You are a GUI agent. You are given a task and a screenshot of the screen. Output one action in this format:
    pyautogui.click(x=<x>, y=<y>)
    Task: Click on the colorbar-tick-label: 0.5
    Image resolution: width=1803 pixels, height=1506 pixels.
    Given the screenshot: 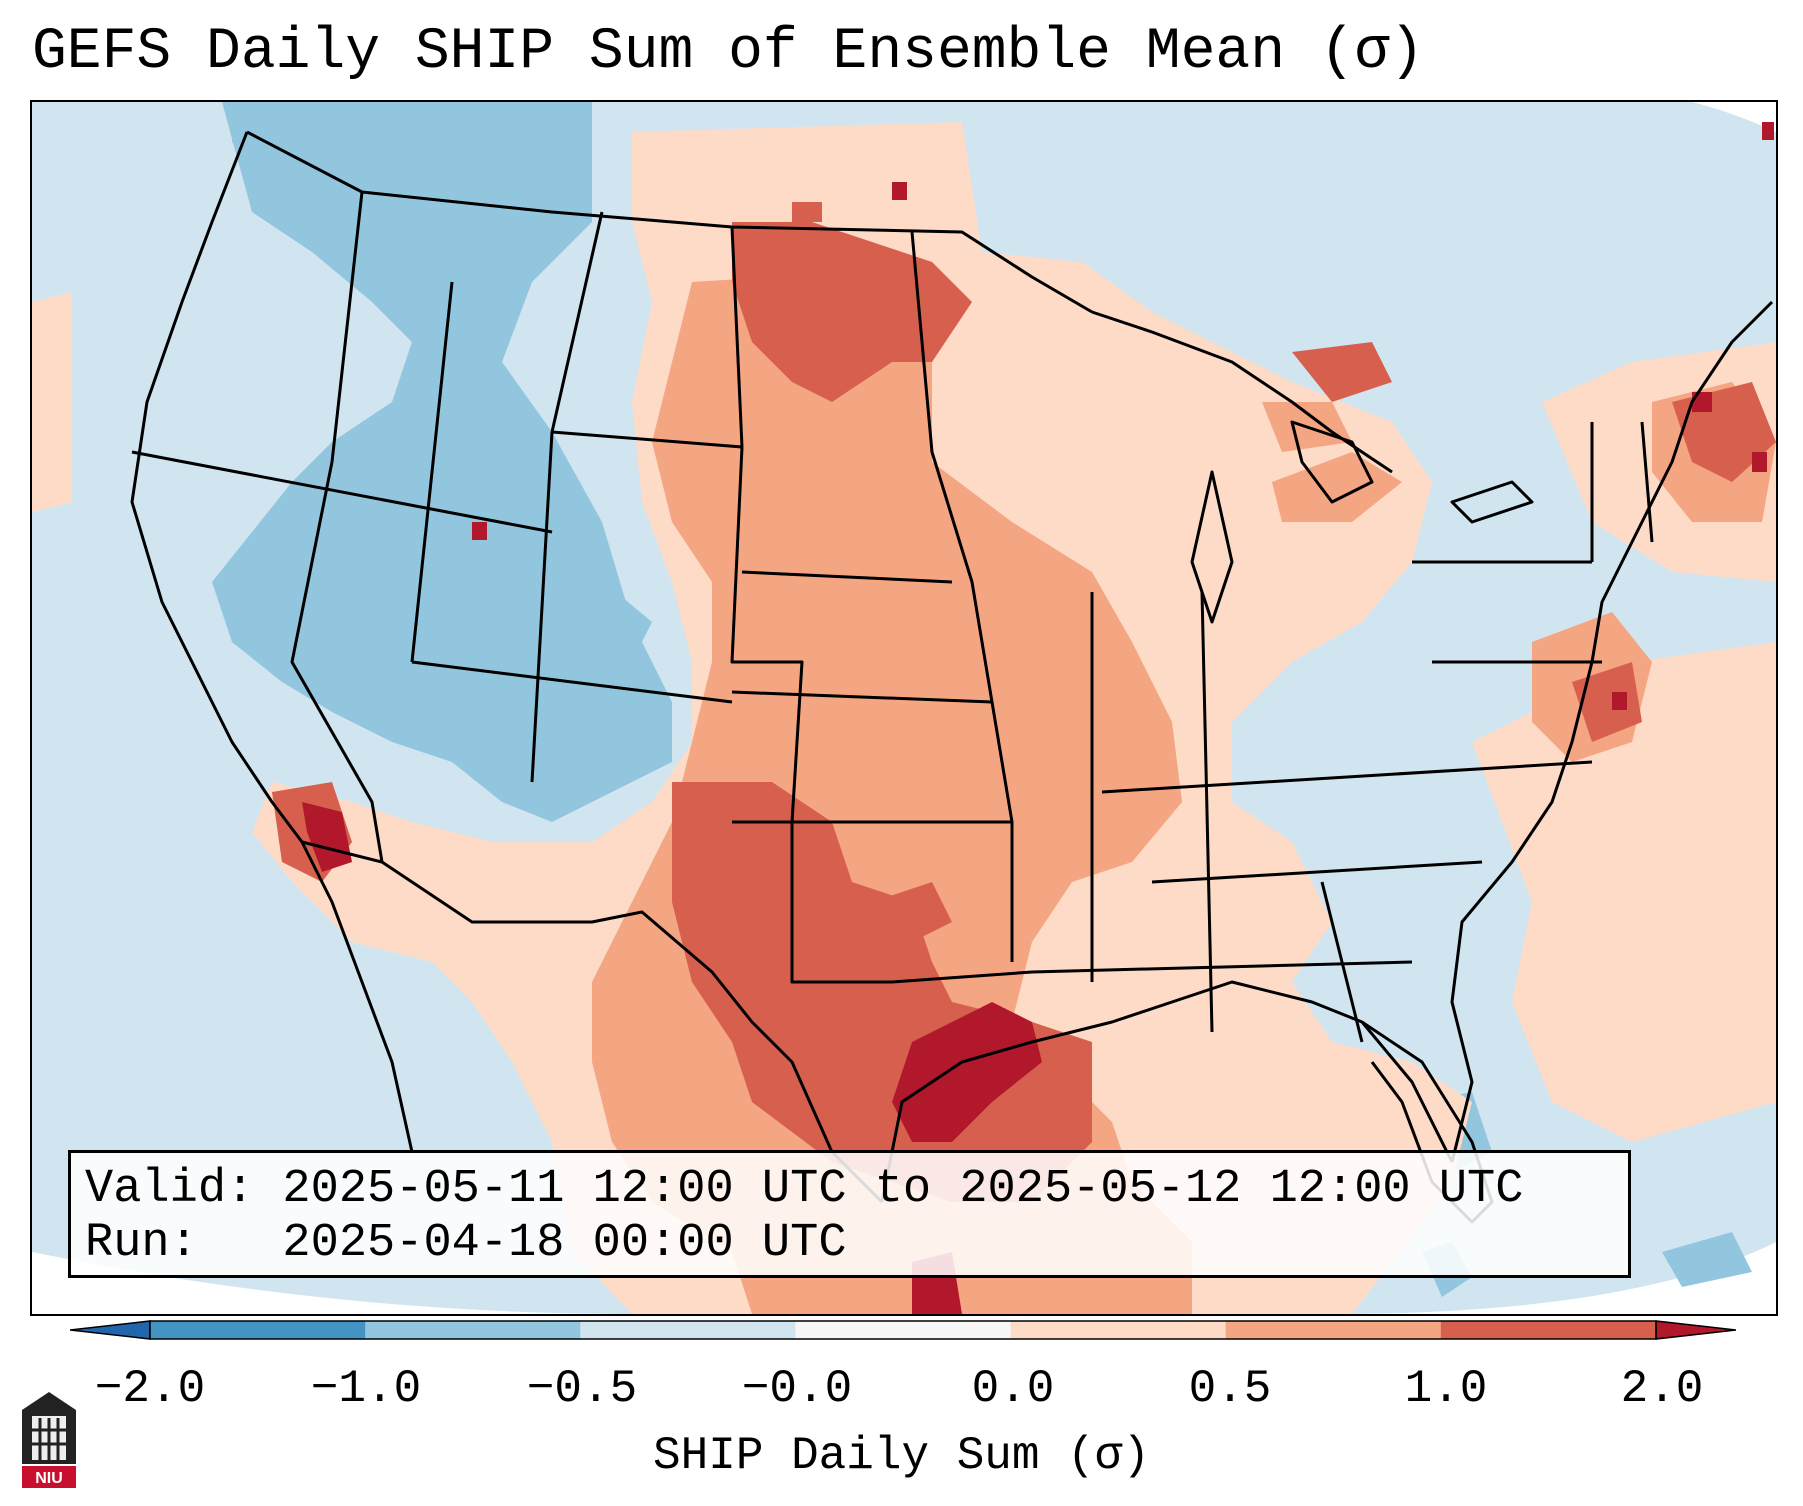 What is the action you would take?
    pyautogui.click(x=1230, y=1389)
    